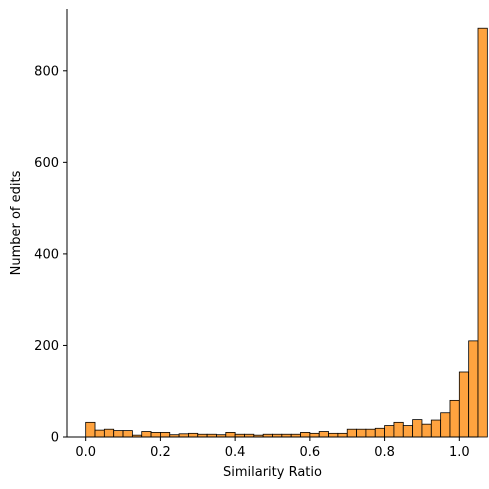 This screenshot has height=489, width=489. Describe the element at coordinates (46, 254) in the screenshot. I see `y-tick-label: 400` at that location.